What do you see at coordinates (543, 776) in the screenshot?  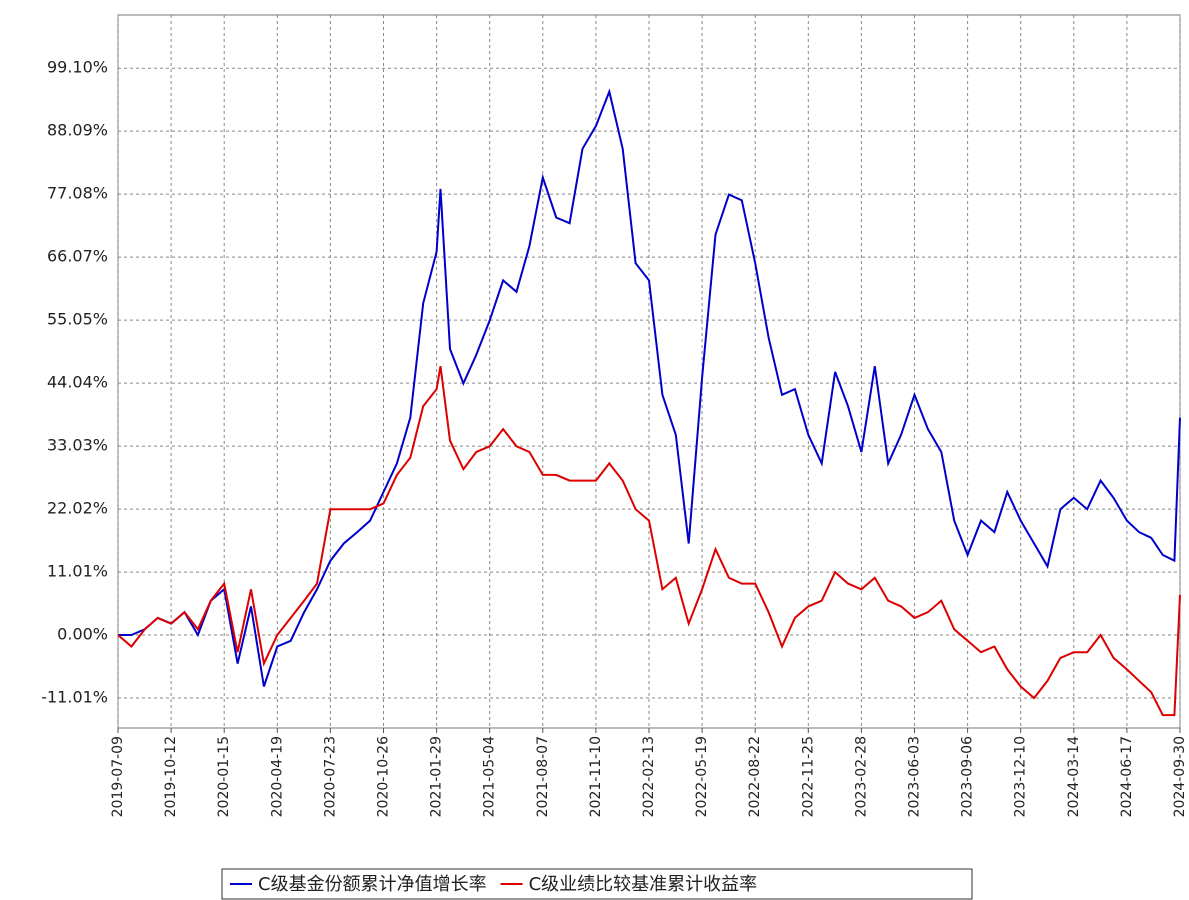 I see `x-tick-label: 2021-08-07` at bounding box center [543, 776].